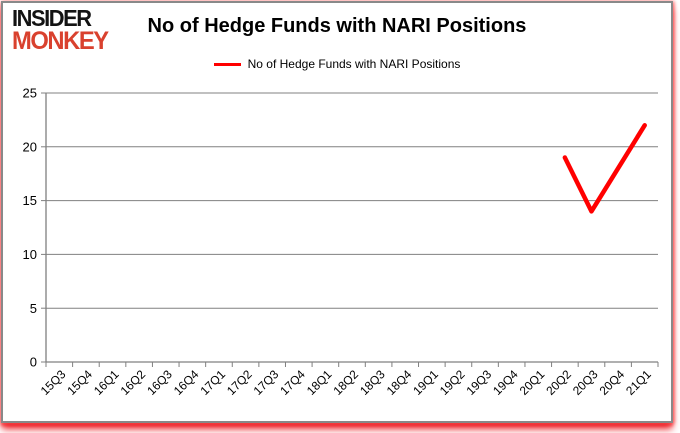 Image resolution: width=680 pixels, height=433 pixels. I want to click on y-axis-label: 20, so click(30, 146).